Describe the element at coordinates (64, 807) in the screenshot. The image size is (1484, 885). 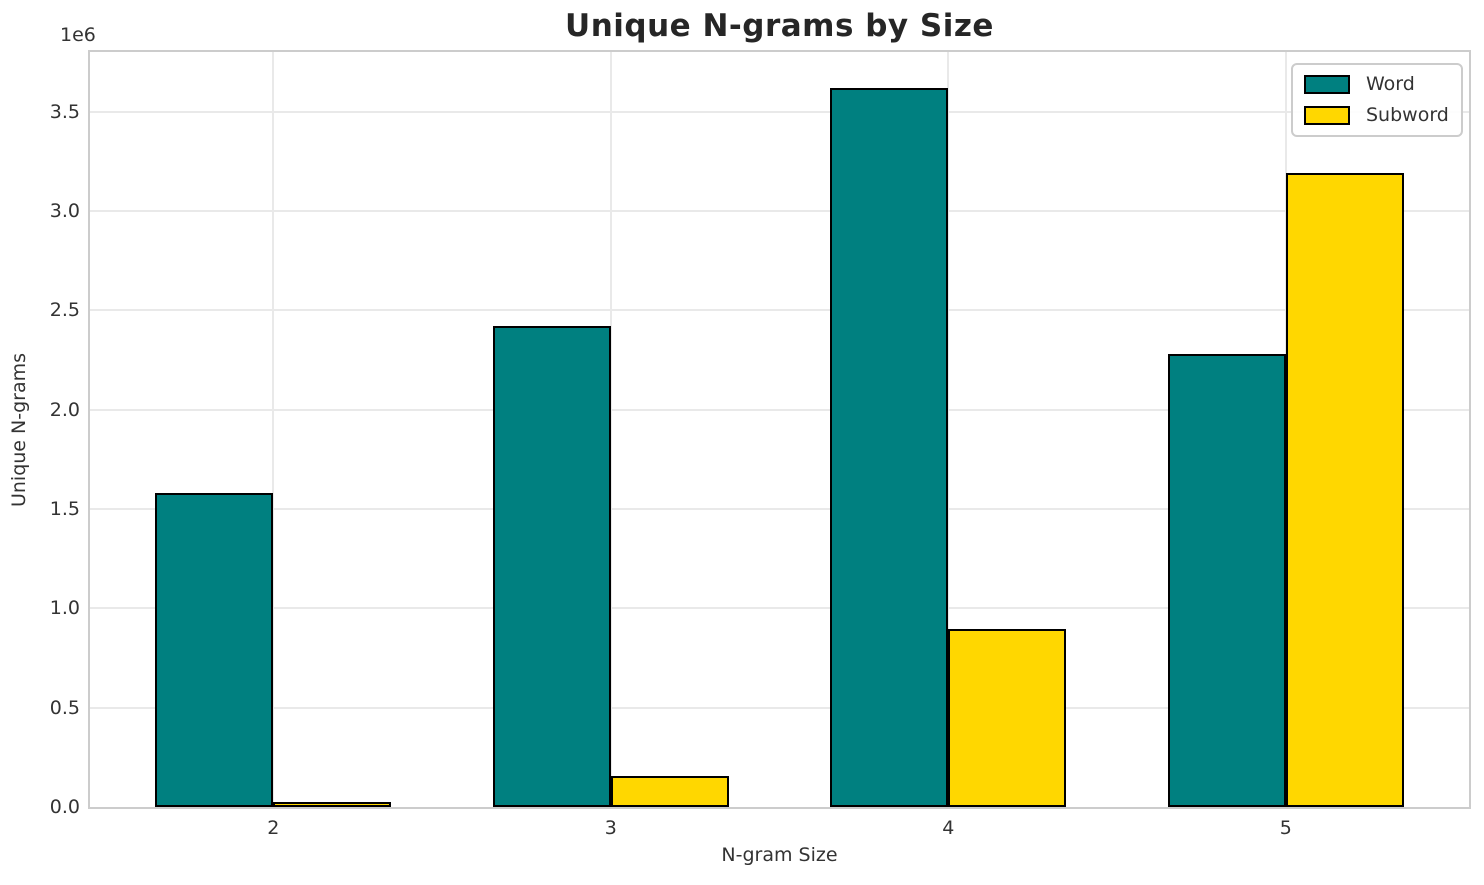
I see `y-tick-label: 0.0` at that location.